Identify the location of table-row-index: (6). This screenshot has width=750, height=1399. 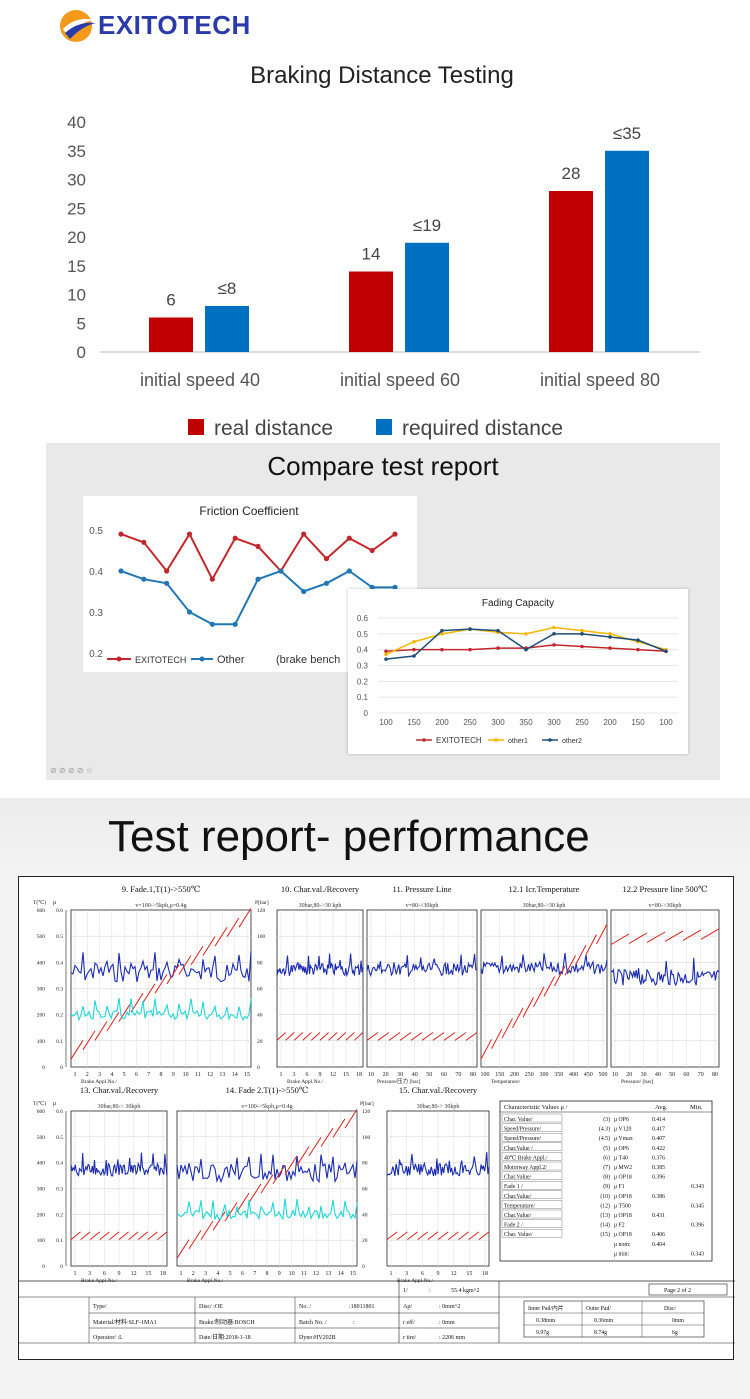
(606, 1157).